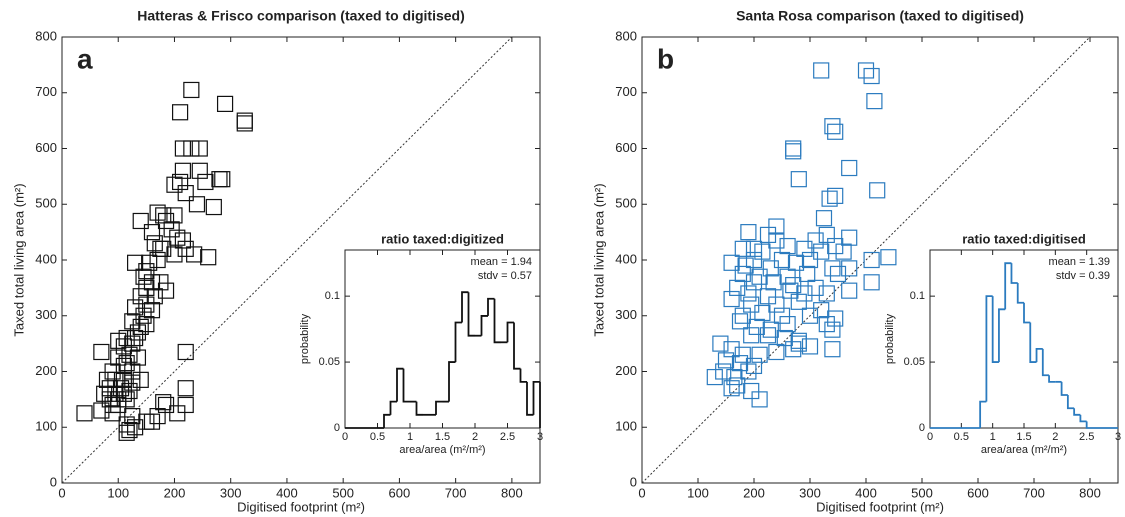  I want to click on inset-y-label: probability, so click(305, 338).